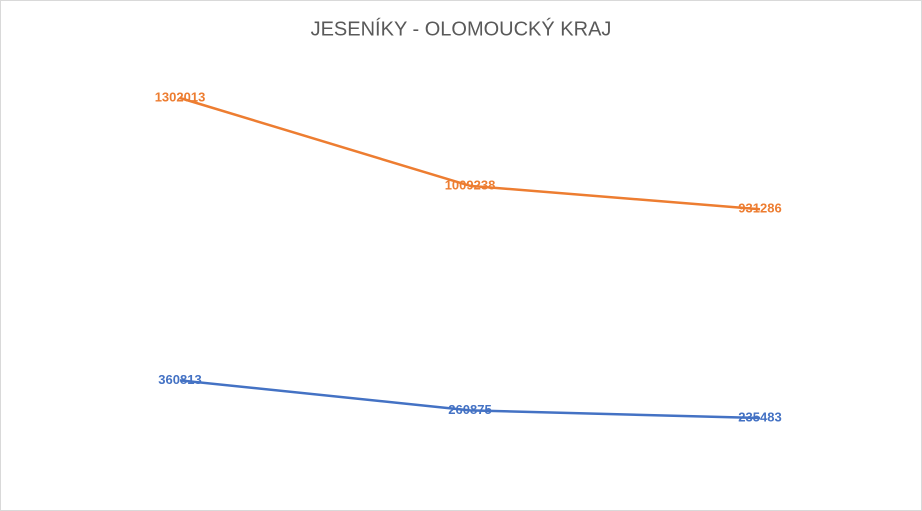 The height and width of the screenshot is (511, 922). What do you see at coordinates (179, 379) in the screenshot?
I see `data-label: 360813` at bounding box center [179, 379].